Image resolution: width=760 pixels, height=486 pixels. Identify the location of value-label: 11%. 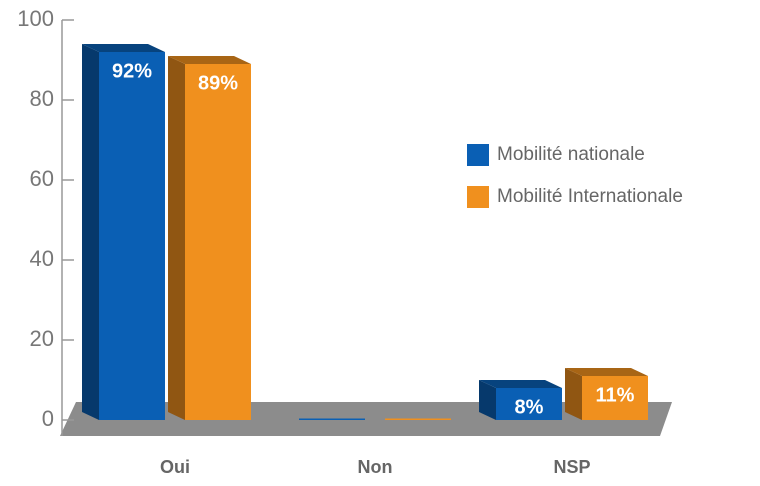
(615, 395).